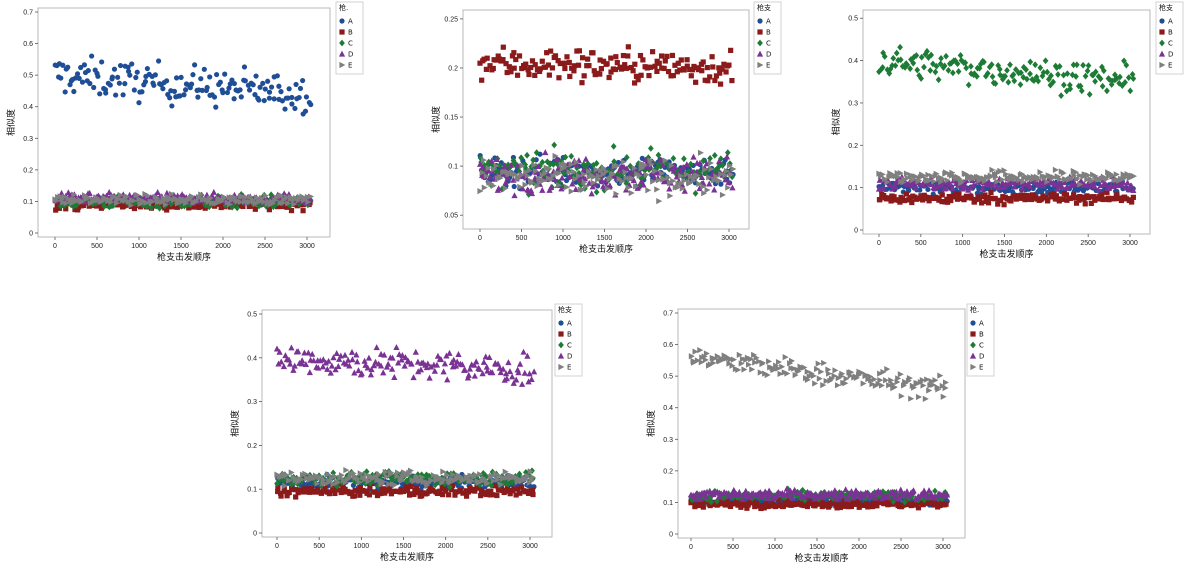  I want to click on legend-entry-label: A, so click(768, 22).